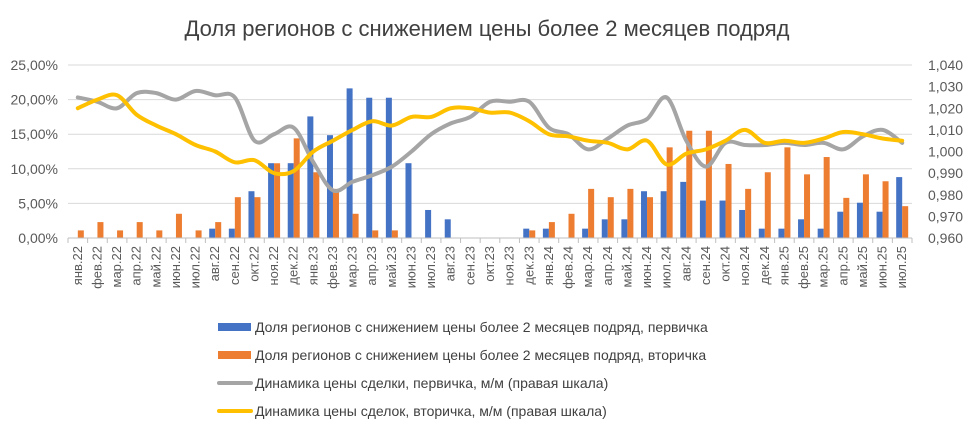 The image size is (974, 445). What do you see at coordinates (34, 134) in the screenshot?
I see `left-tick-label: 15,00%` at bounding box center [34, 134].